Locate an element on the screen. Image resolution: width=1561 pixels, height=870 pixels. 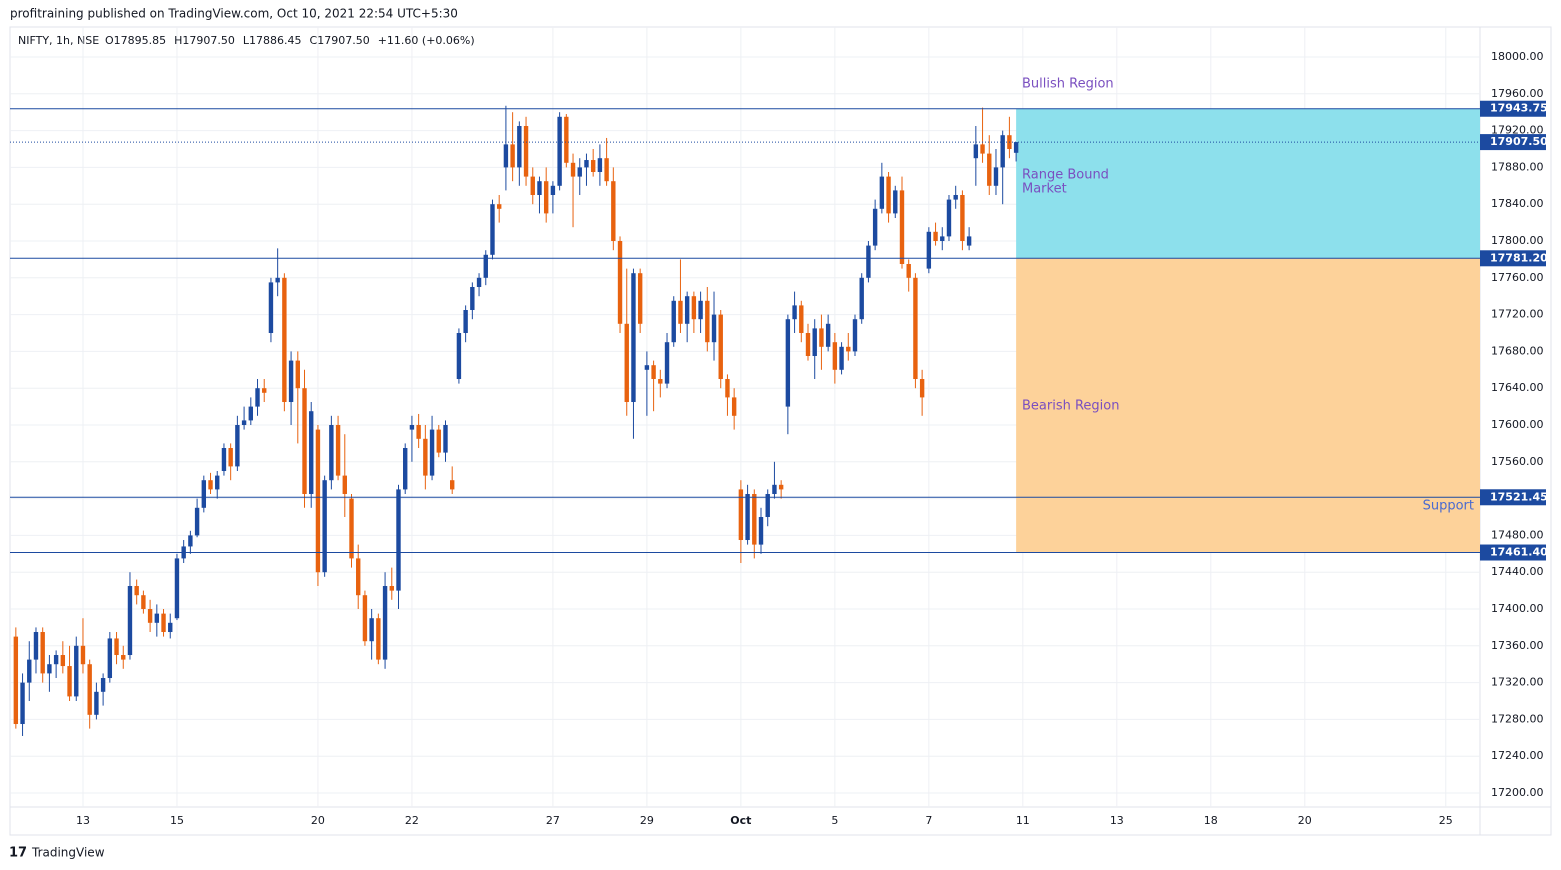
x-tick-label: 25 is located at coordinates (1446, 820).